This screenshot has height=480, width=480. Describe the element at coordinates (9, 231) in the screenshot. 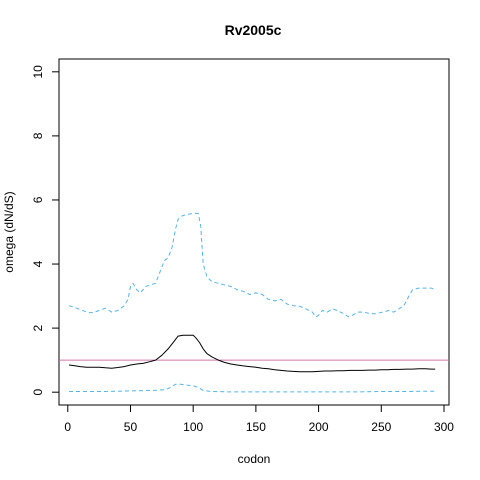

I see `y-axis-label: omega (dN/dS)` at that location.